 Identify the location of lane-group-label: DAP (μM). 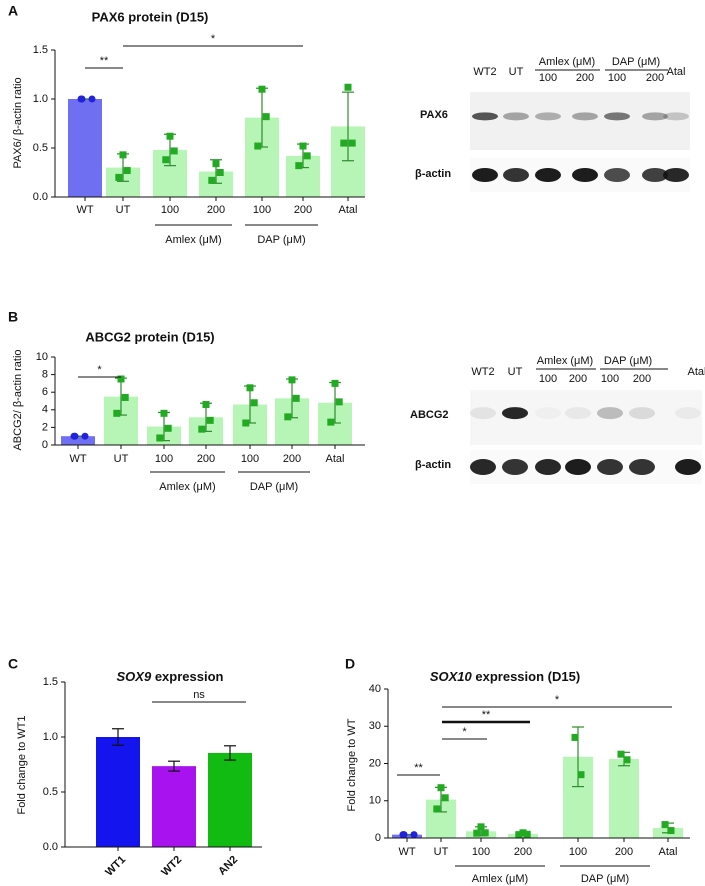
(628, 361).